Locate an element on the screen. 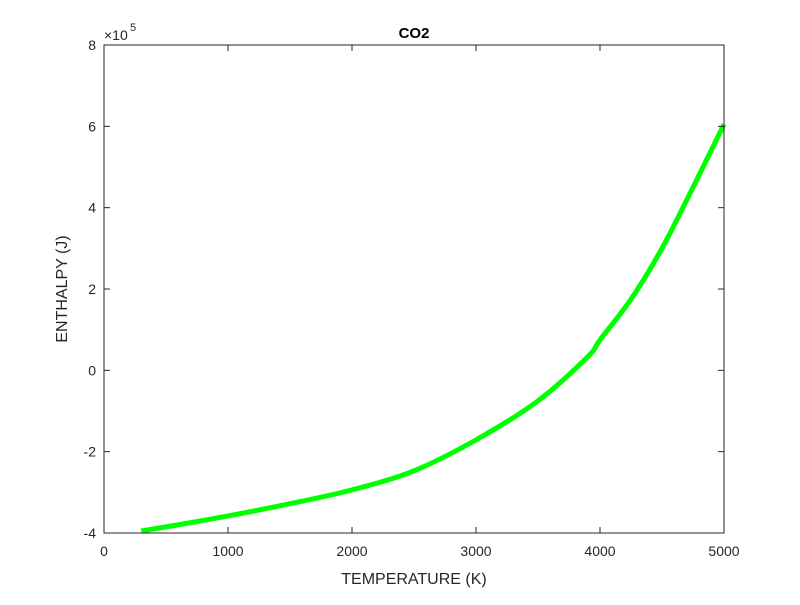 This screenshot has height=605, width=800. y-exponent-label: ×10 5 is located at coordinates (120, 32).